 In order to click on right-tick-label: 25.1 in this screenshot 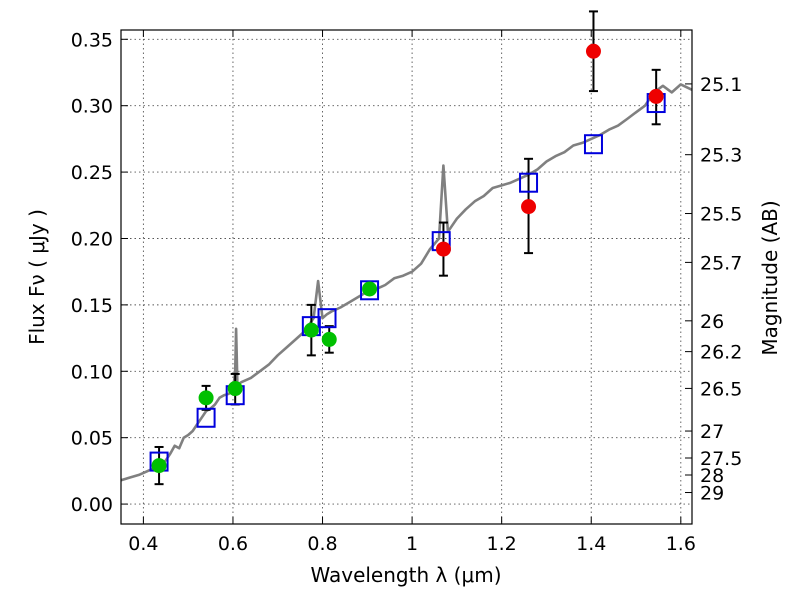, I will do `click(721, 85)`.